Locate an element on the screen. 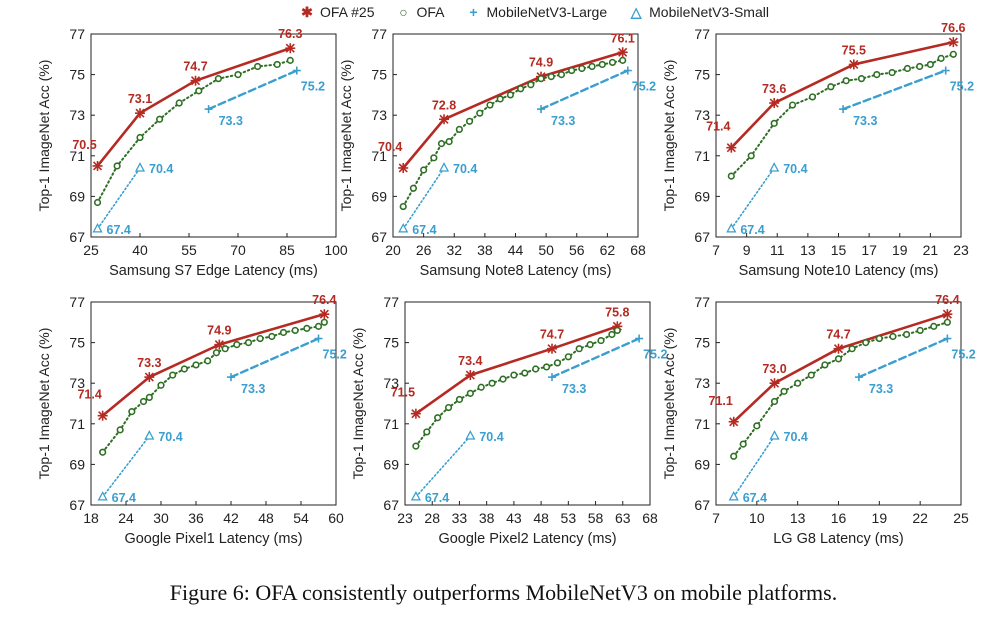 Image resolution: width=1007 pixels, height=620 pixels. x-tick-label: 33 is located at coordinates (460, 518).